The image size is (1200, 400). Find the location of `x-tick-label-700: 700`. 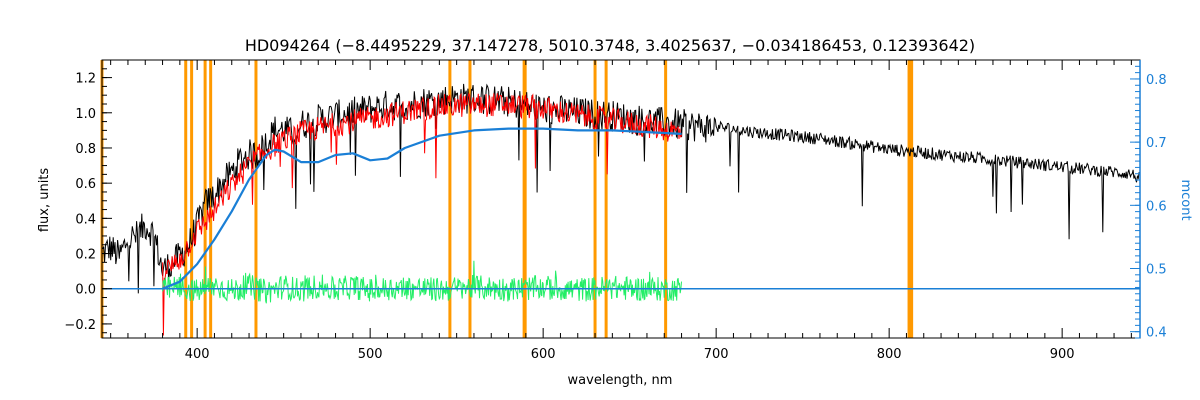

x-tick-label-700: 700 is located at coordinates (716, 354).